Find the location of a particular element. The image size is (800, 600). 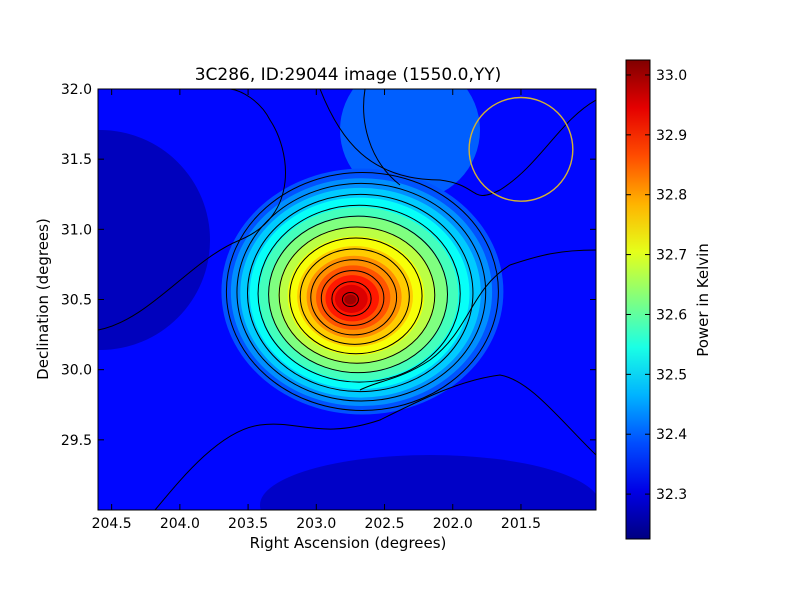

colorbar-gradient is located at coordinates (638, 299).